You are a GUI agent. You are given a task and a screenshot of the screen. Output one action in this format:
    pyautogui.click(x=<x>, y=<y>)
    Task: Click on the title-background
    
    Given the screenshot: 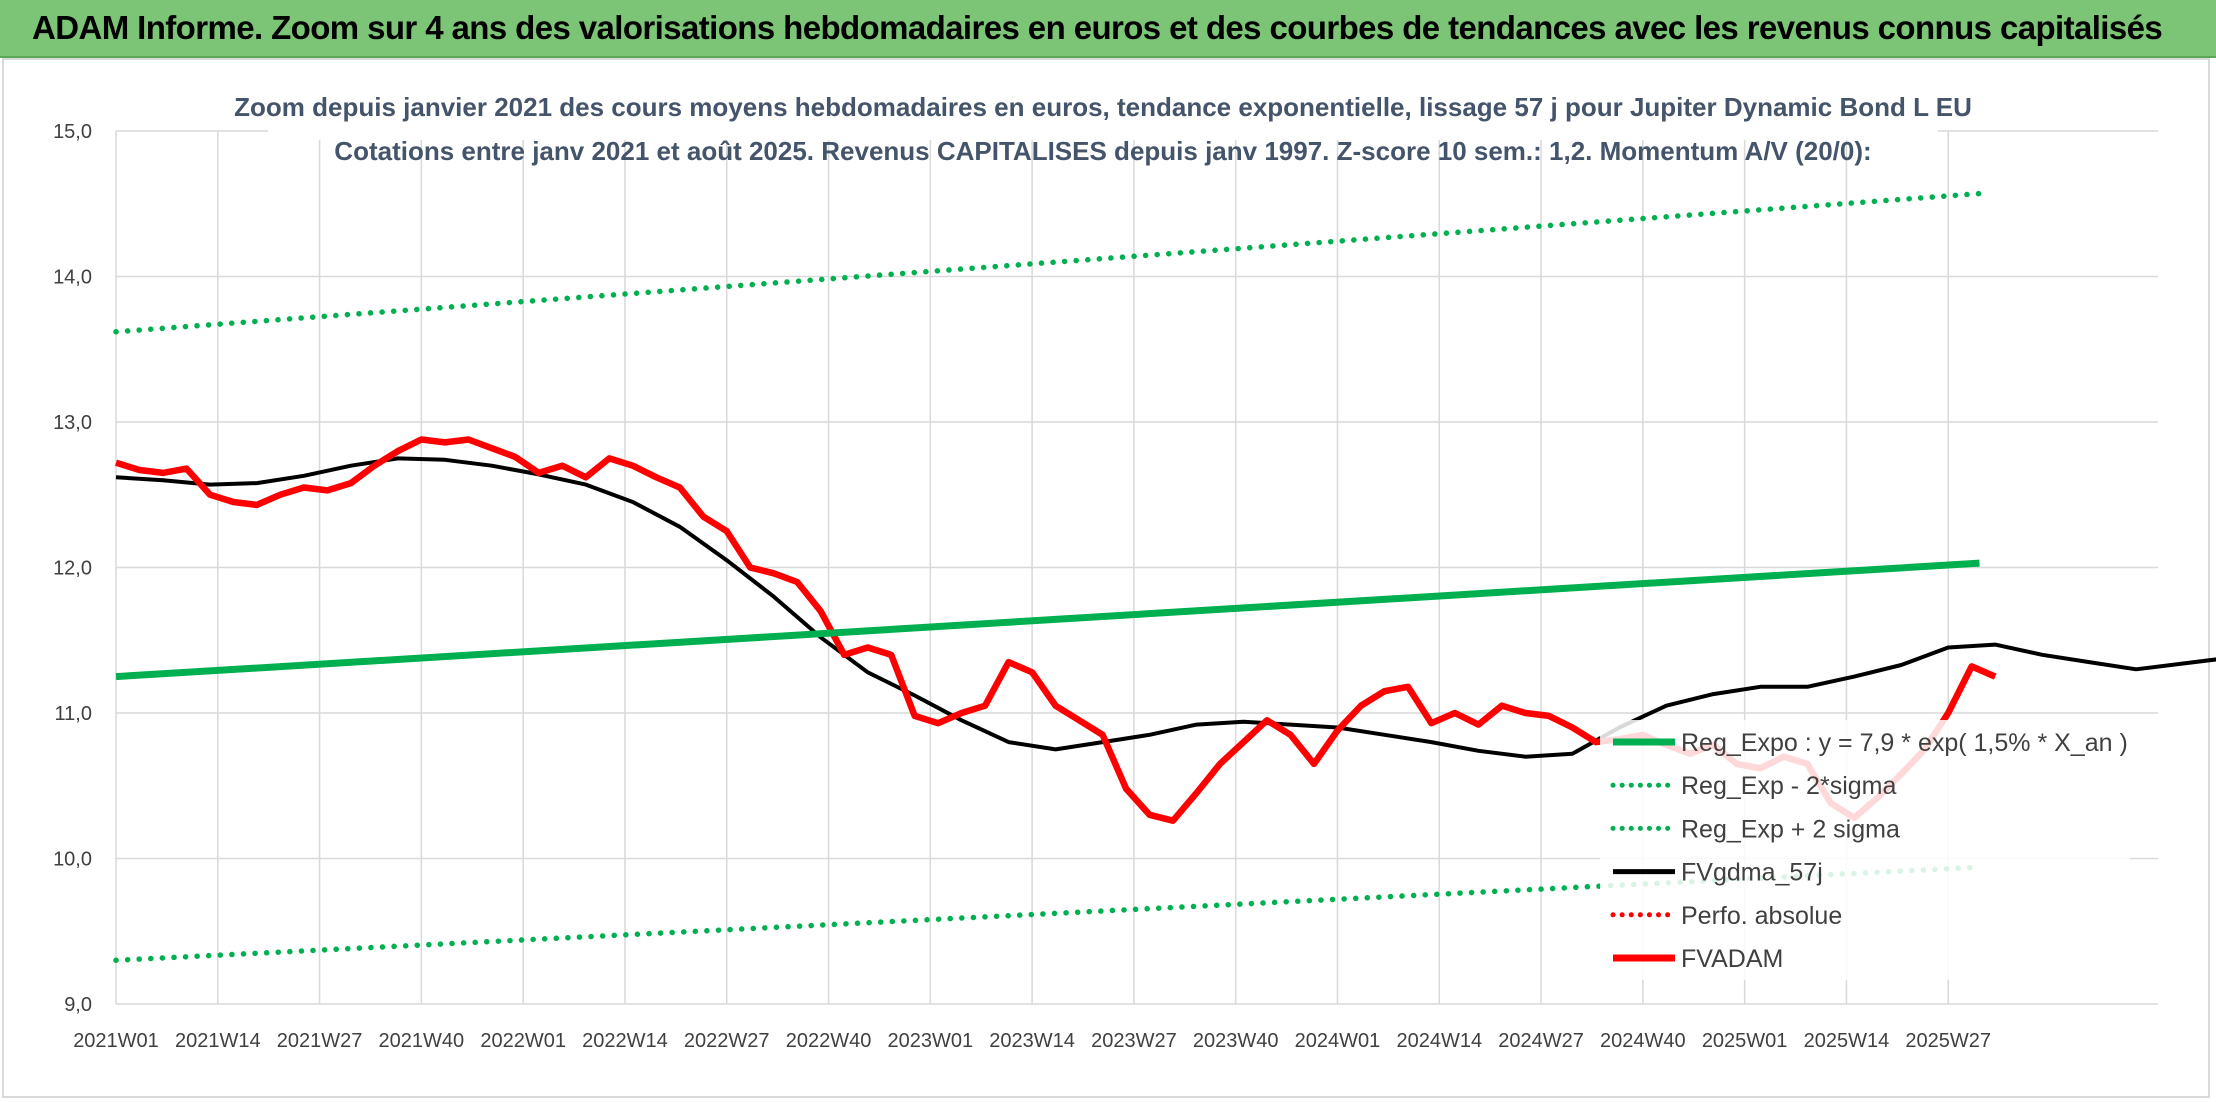 What is the action you would take?
    pyautogui.click(x=1103, y=101)
    